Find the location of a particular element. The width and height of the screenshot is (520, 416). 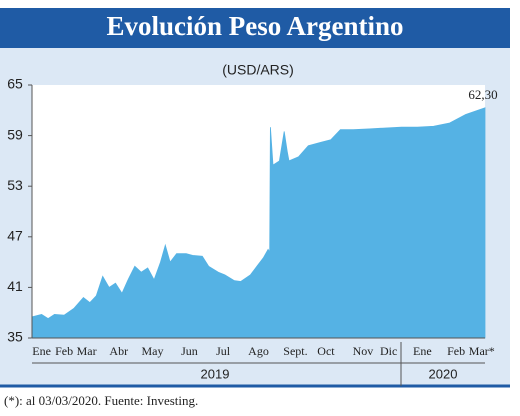

x-tick-label: Oct is located at coordinates (326, 351).